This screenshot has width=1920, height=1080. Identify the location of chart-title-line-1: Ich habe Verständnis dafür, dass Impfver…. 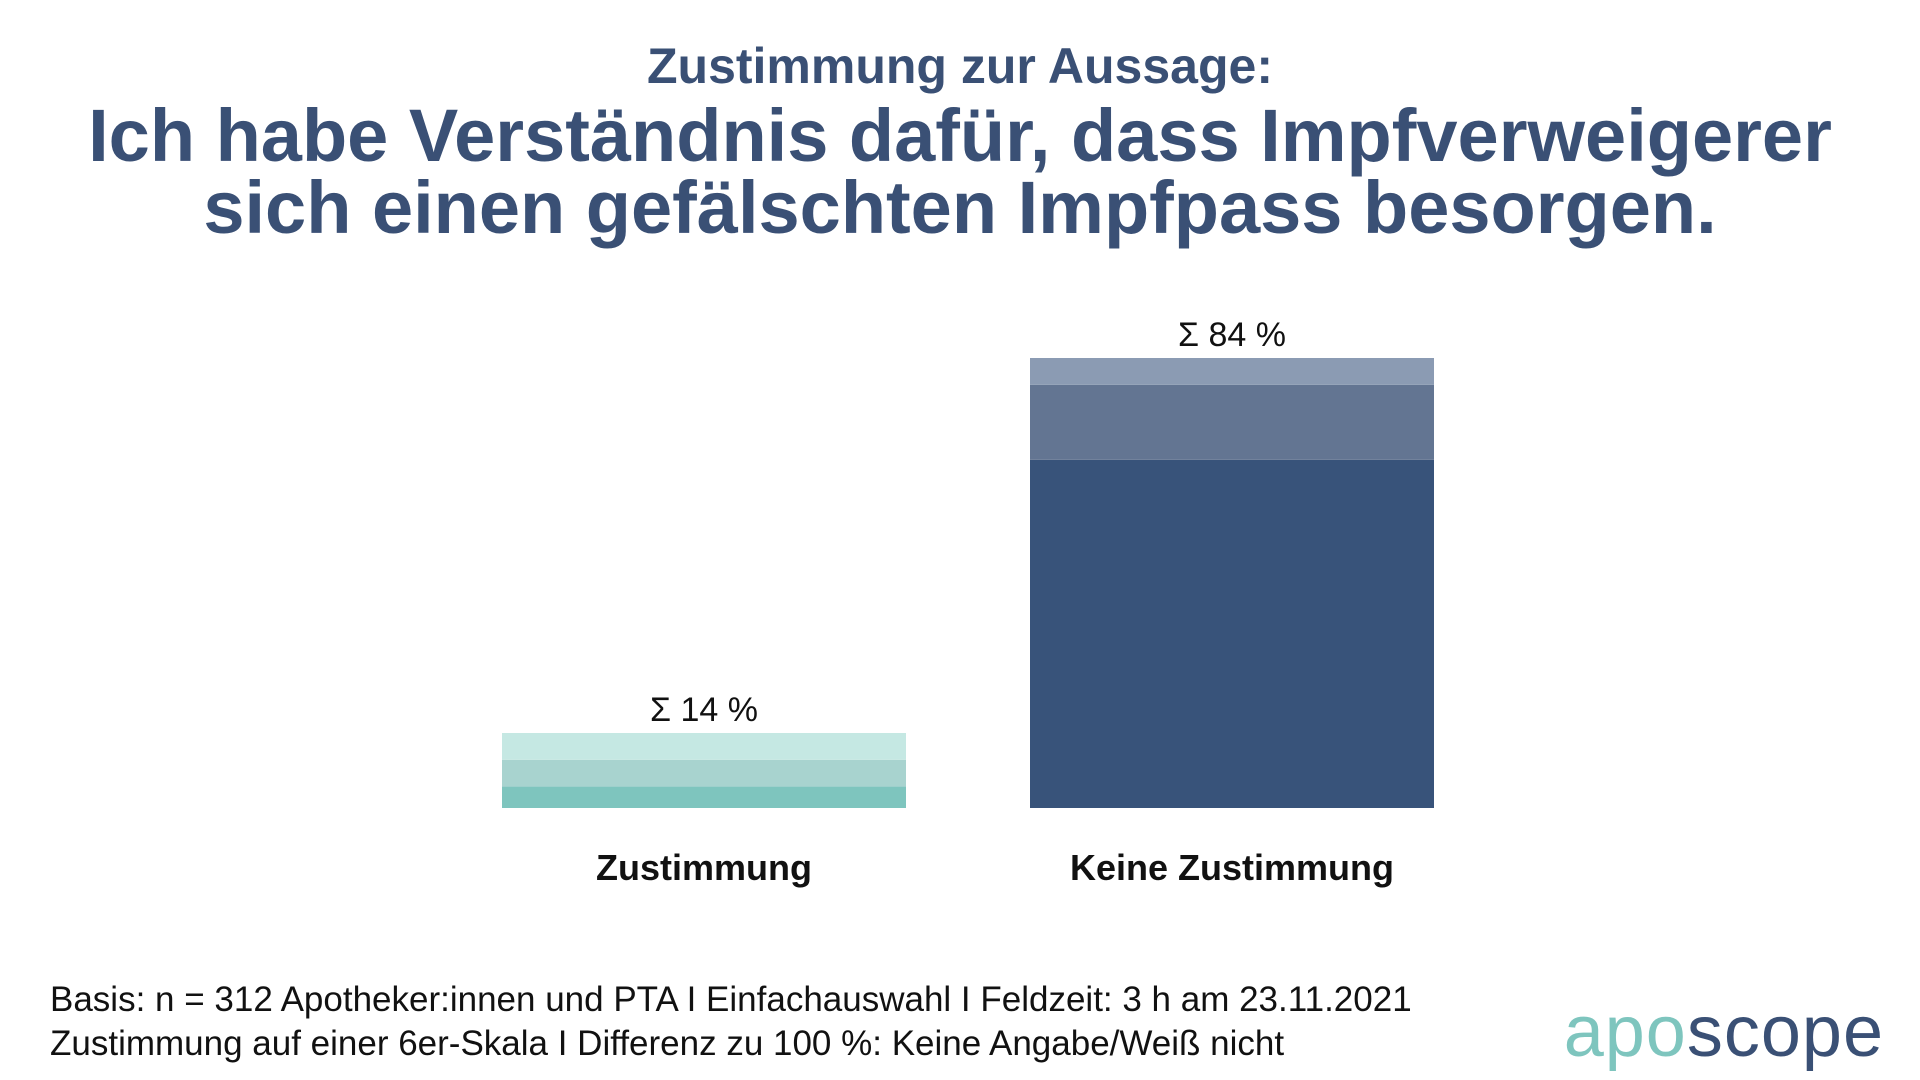
(960, 135).